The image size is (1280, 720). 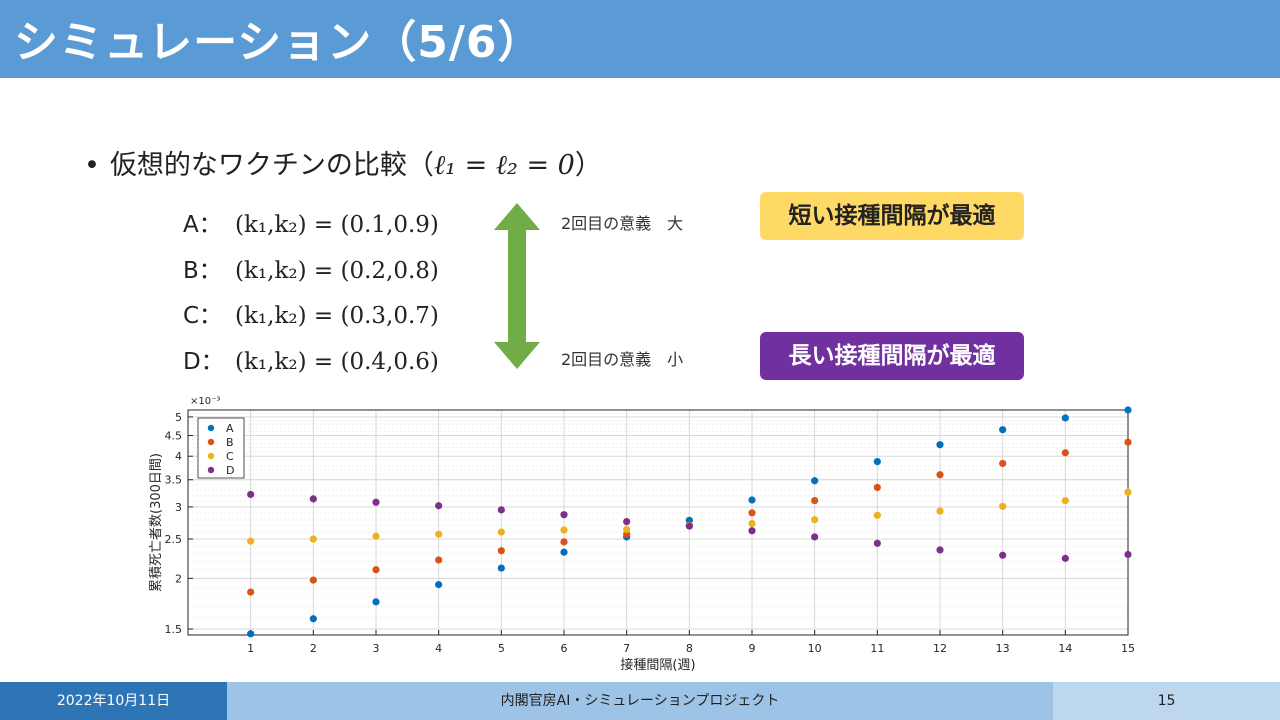 What do you see at coordinates (1166, 701) in the screenshot?
I see `footer-page-number: 15` at bounding box center [1166, 701].